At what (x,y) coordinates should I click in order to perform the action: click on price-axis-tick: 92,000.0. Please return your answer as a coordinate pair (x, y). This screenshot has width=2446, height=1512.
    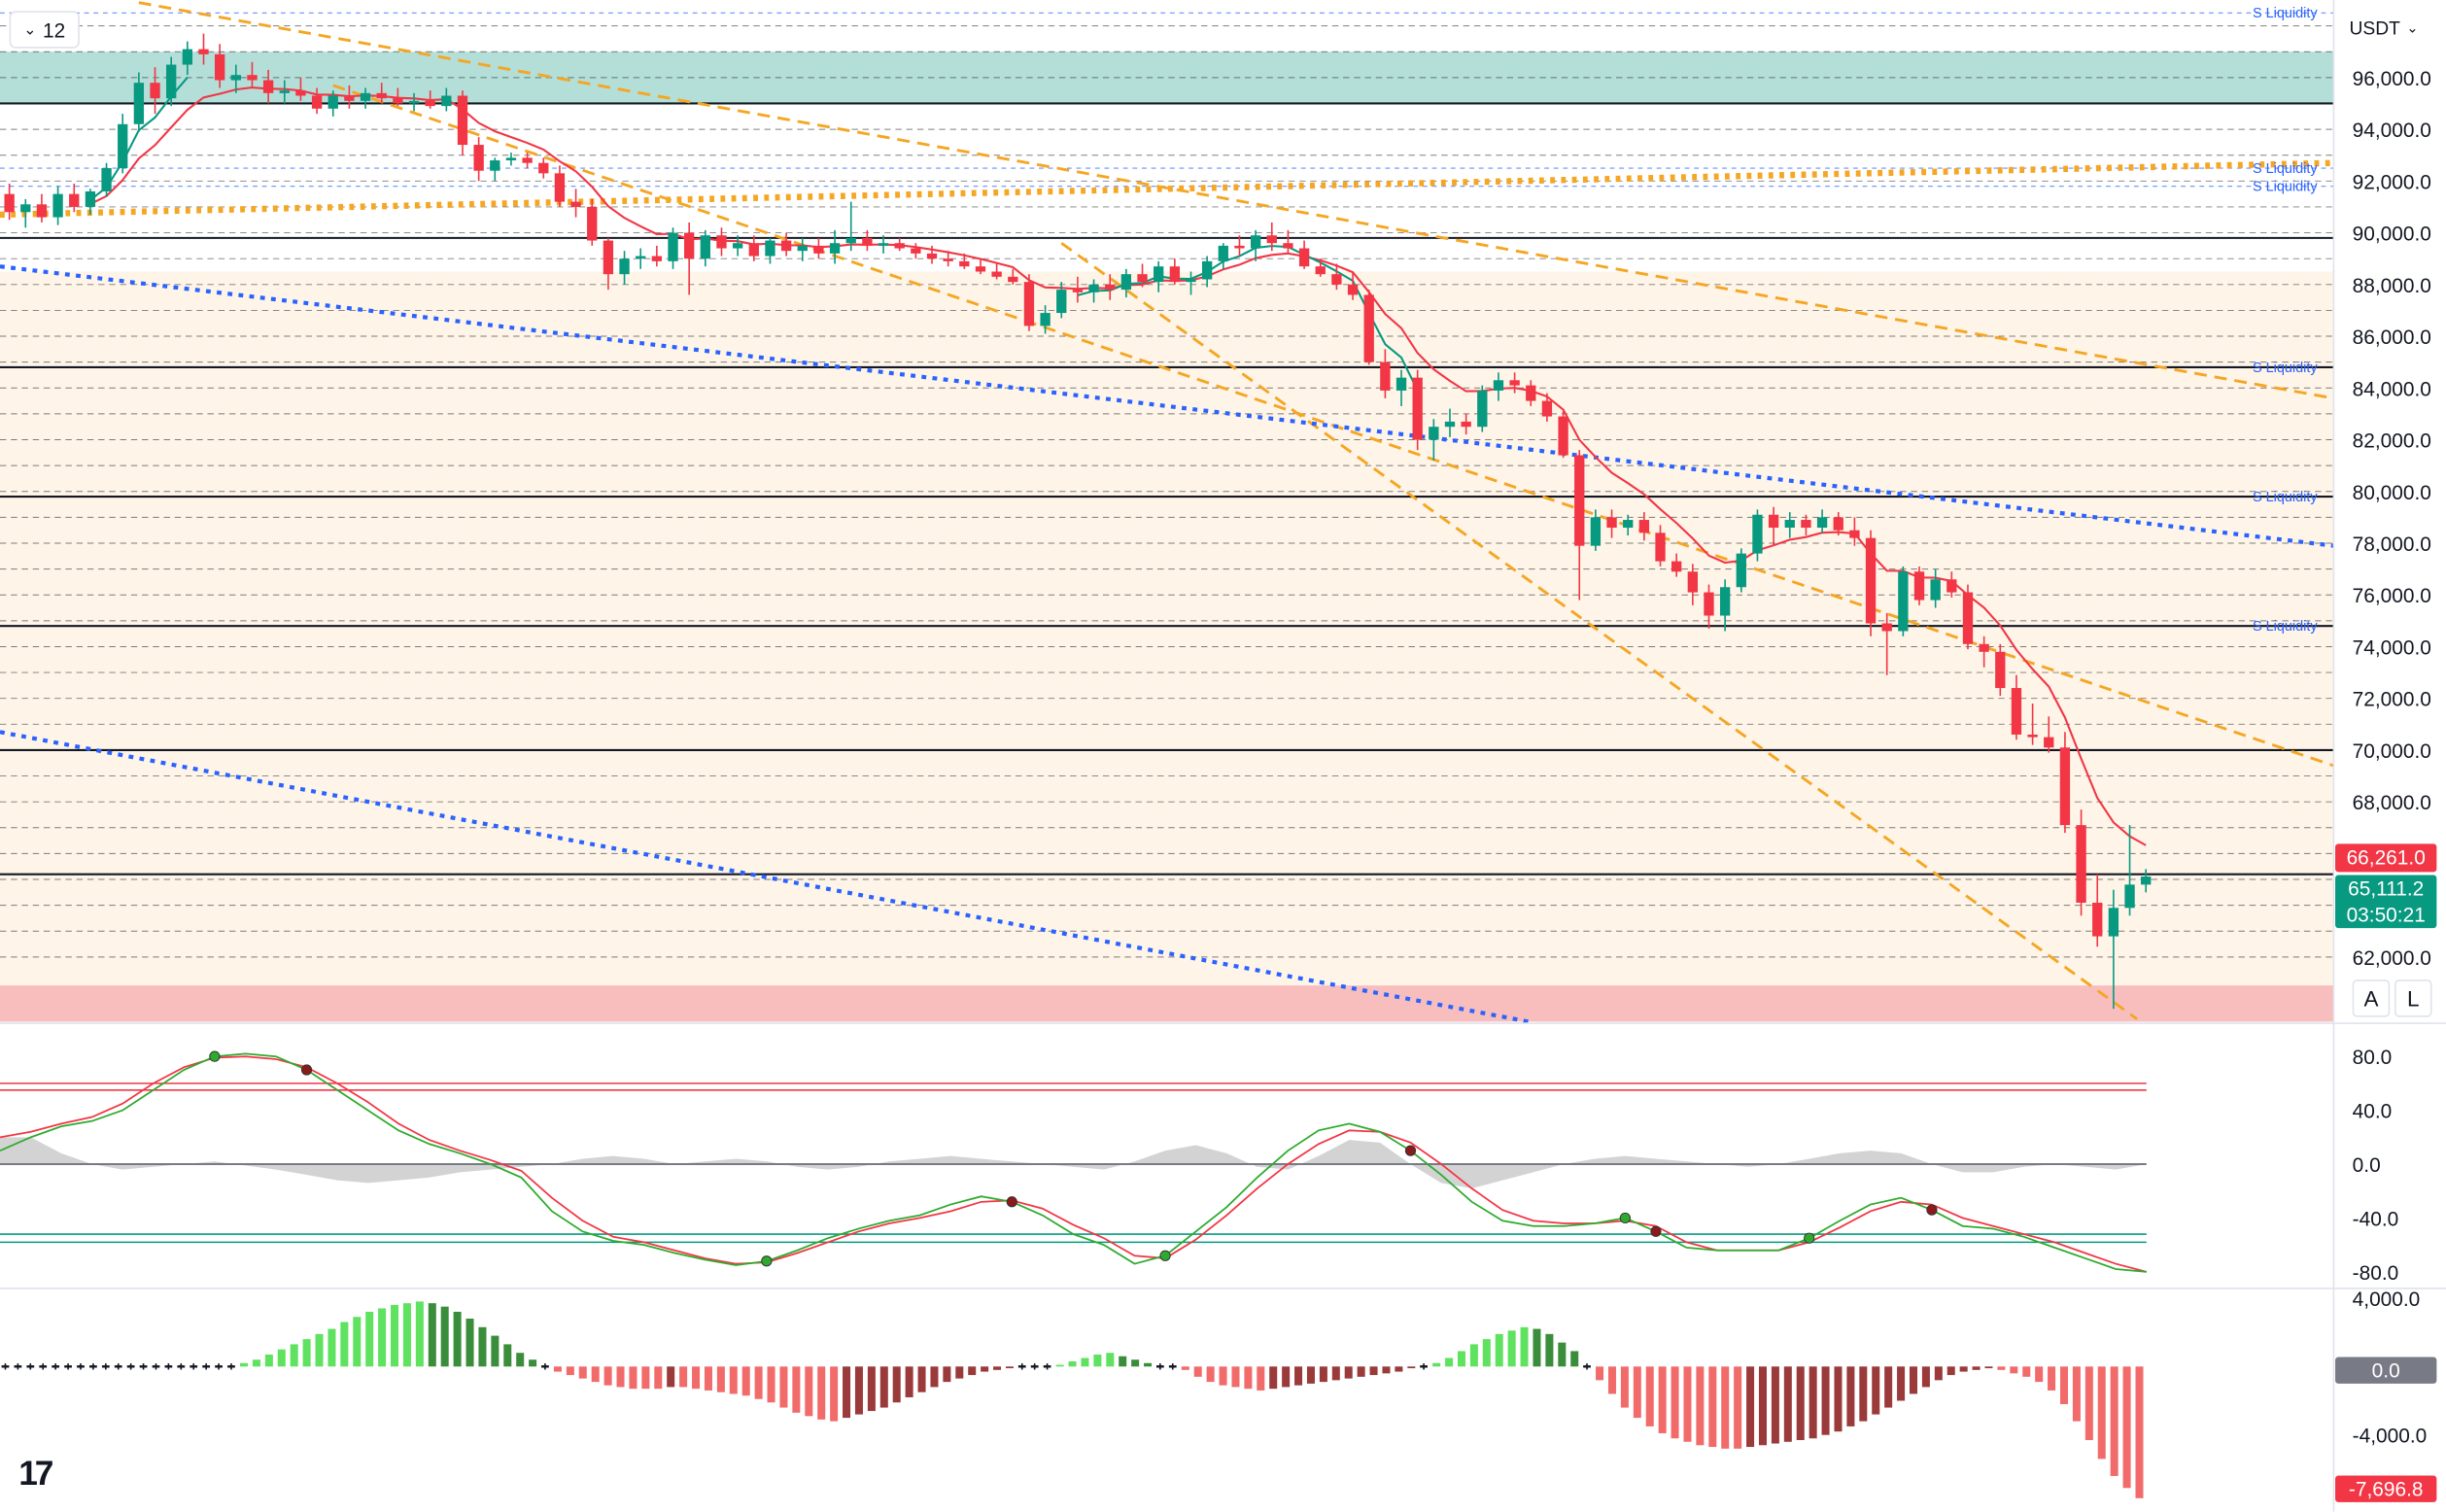
    Looking at the image, I should click on (2392, 182).